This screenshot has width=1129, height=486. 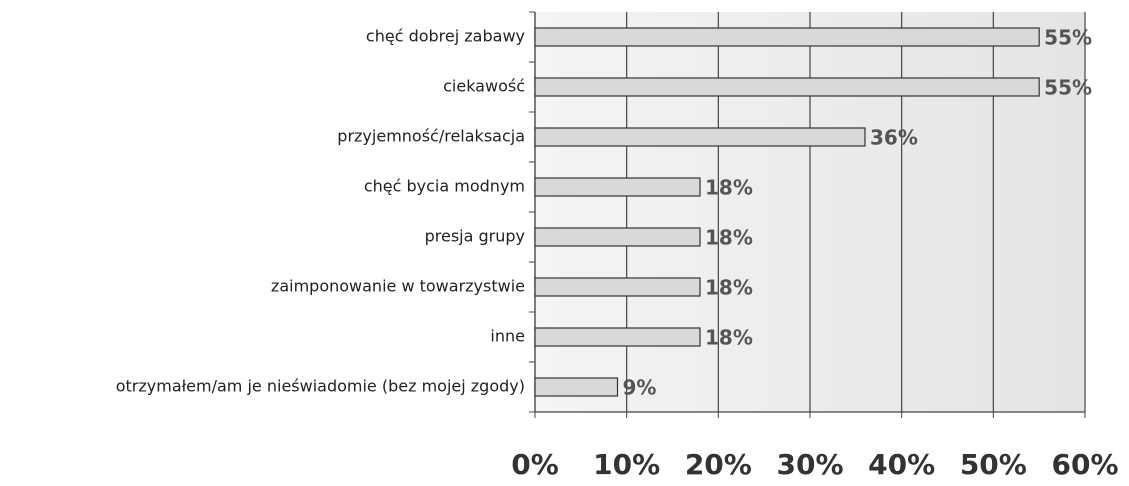 What do you see at coordinates (444, 186) in the screenshot?
I see `y-tick-label: chęć bycia modnym` at bounding box center [444, 186].